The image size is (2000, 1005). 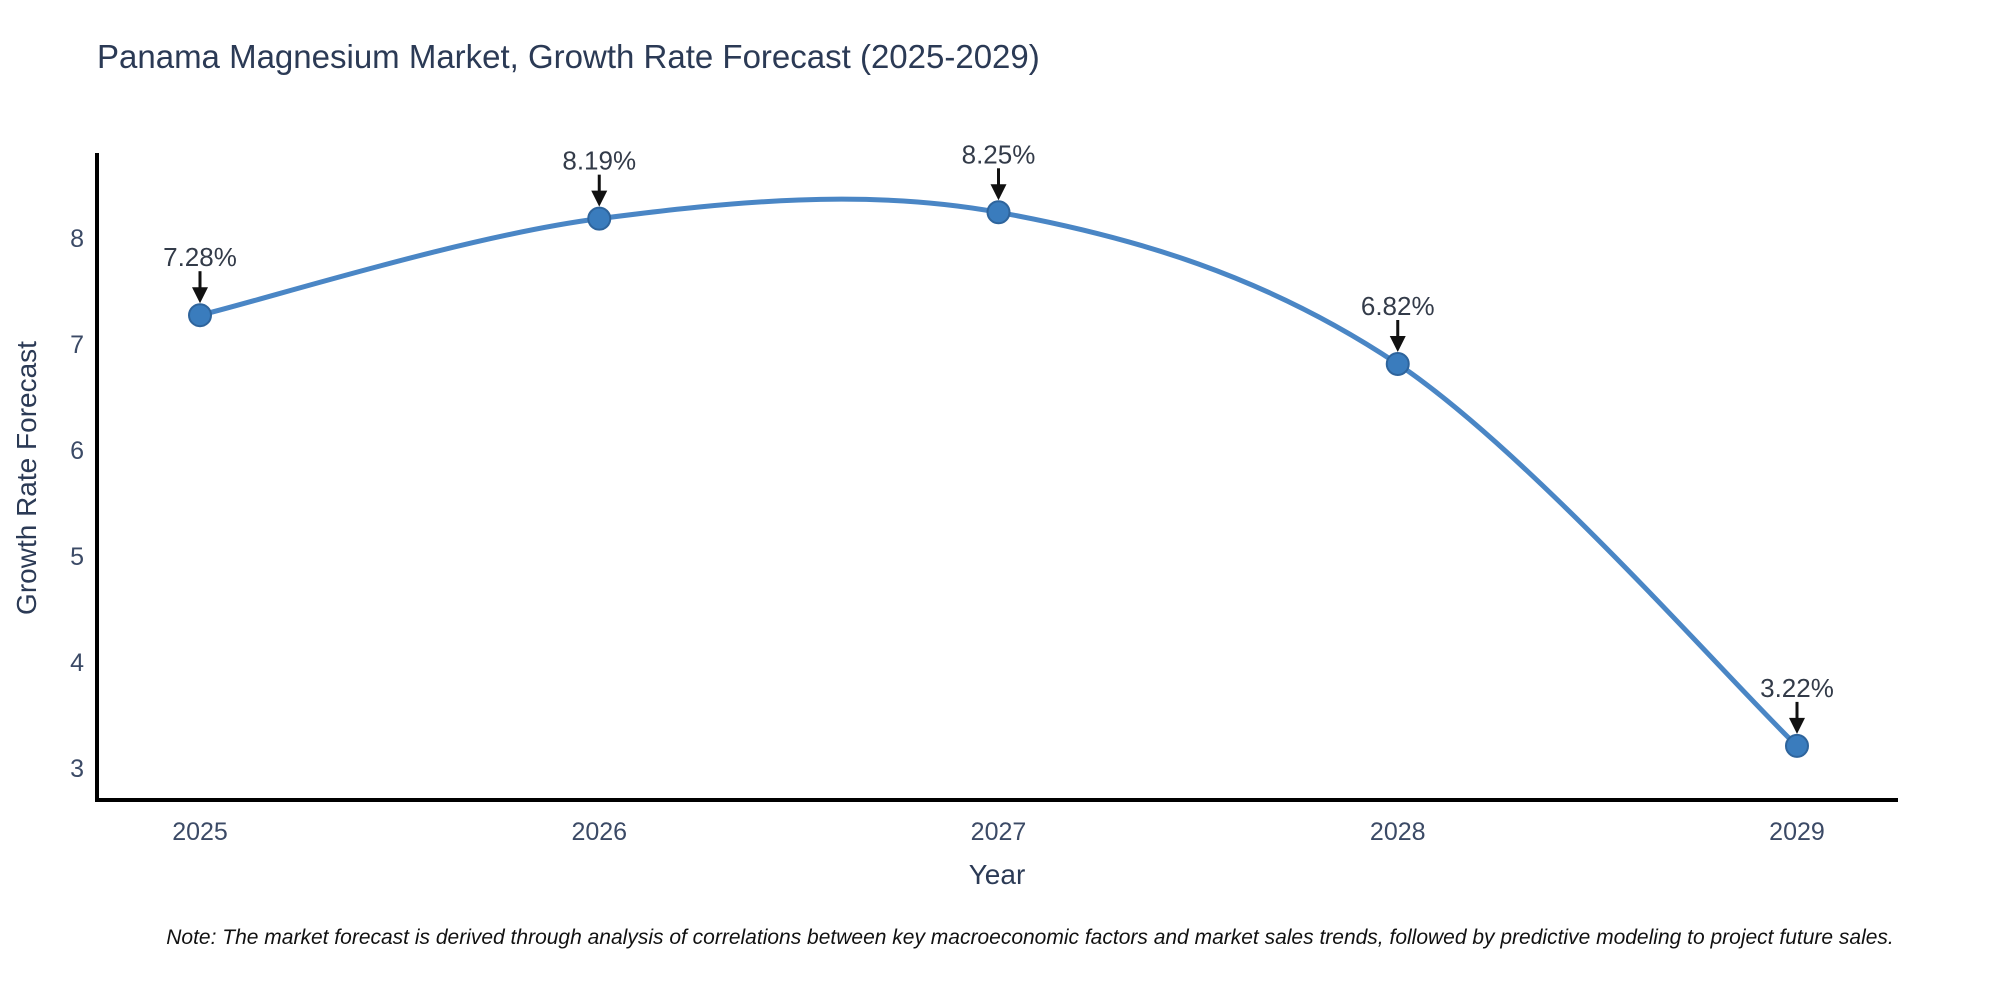 I want to click on point-label: 8.25%, so click(x=999, y=154).